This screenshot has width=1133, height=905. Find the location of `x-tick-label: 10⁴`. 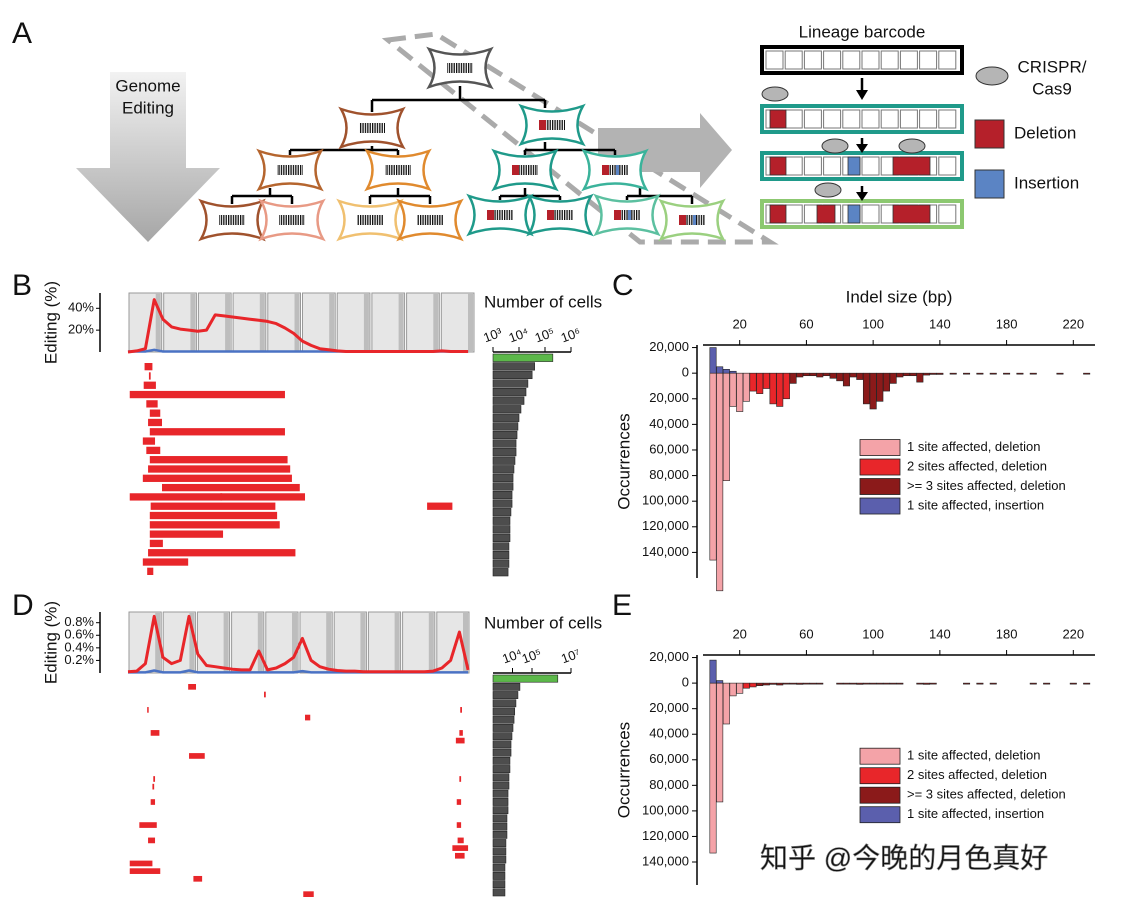

x-tick-label: 10⁴ is located at coordinates (512, 656).